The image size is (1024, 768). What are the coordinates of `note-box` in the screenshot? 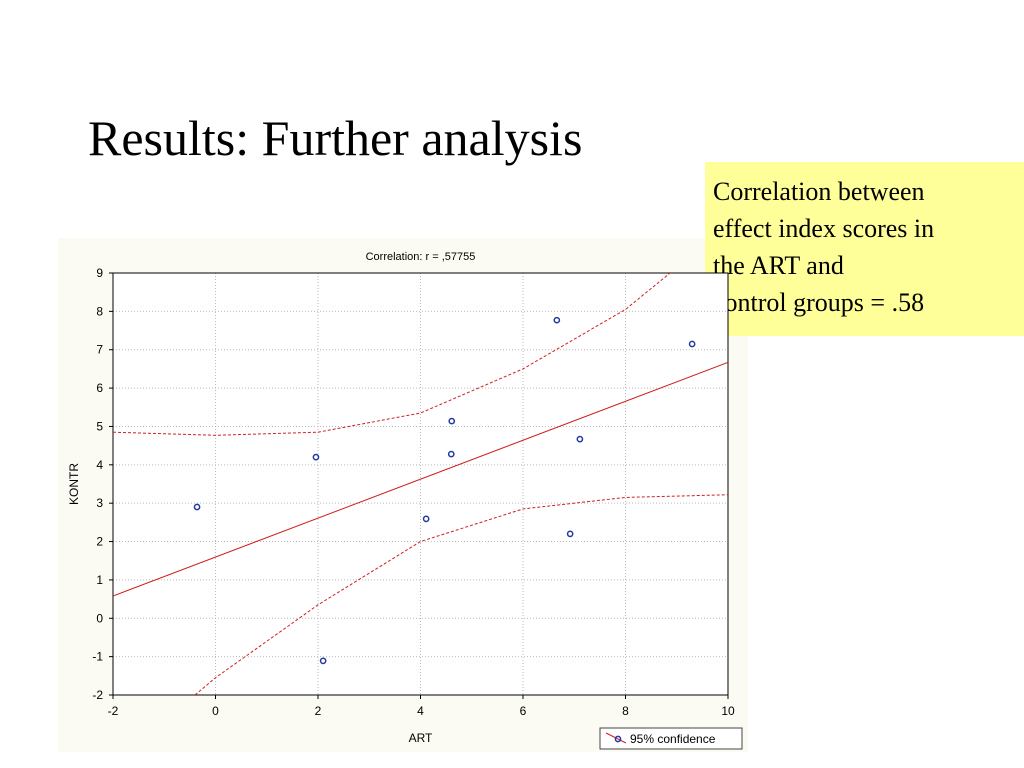 It's located at (864, 249).